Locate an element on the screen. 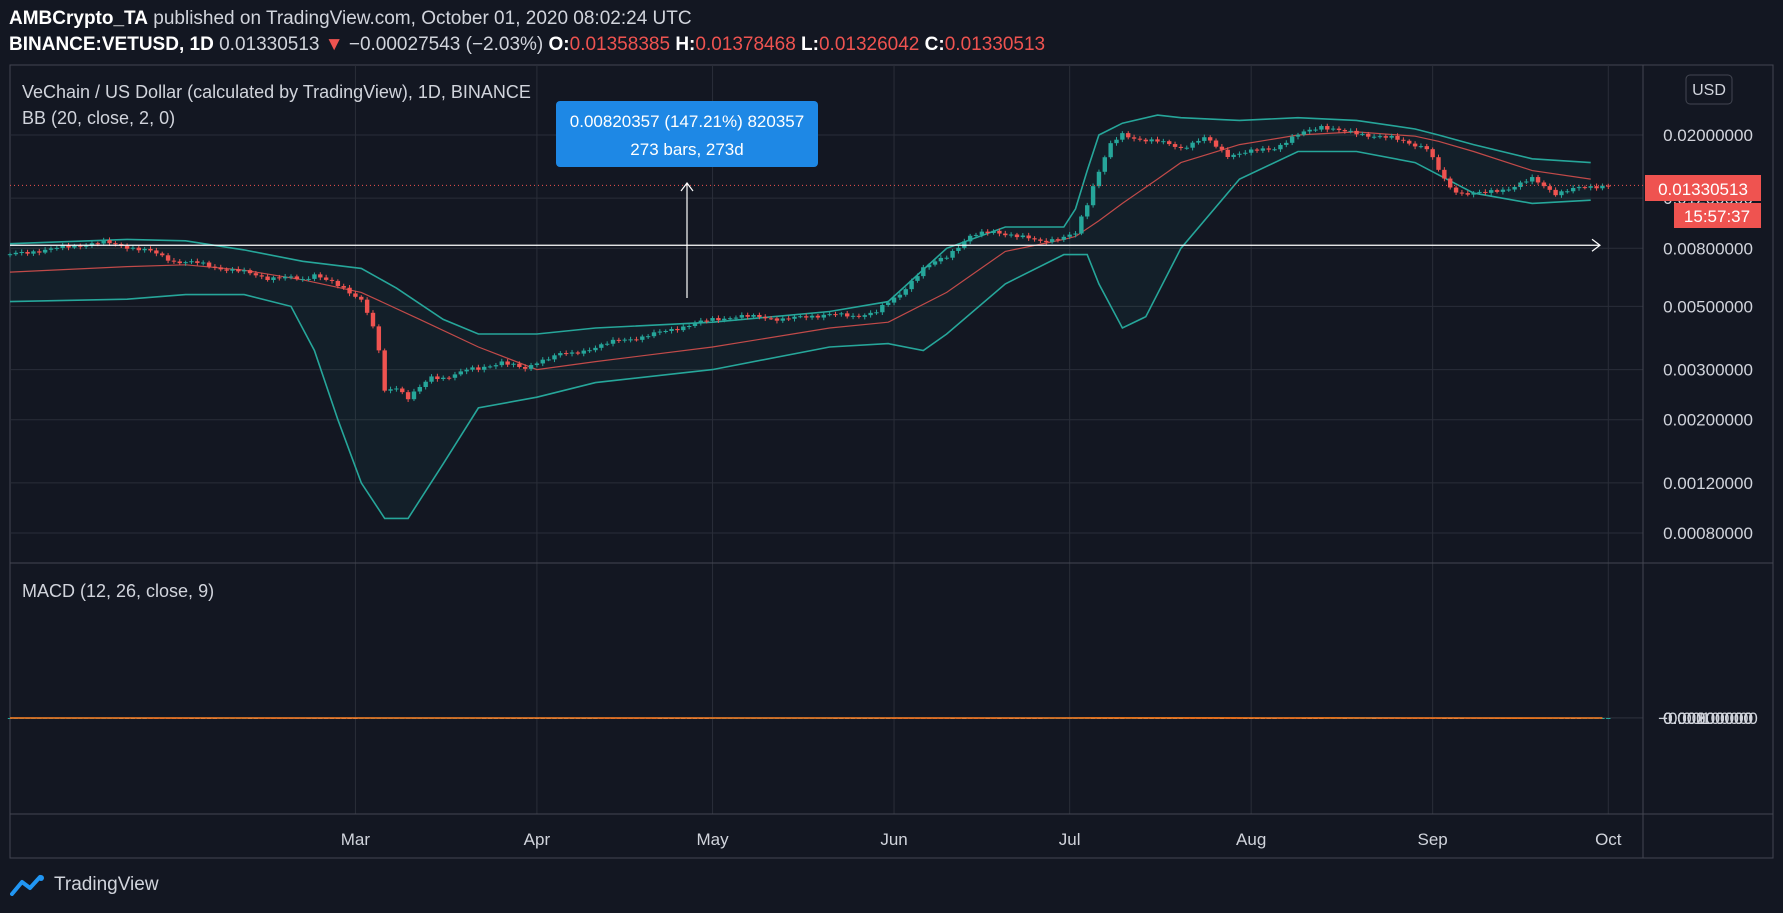  currency-label: USD is located at coordinates (1709, 90).